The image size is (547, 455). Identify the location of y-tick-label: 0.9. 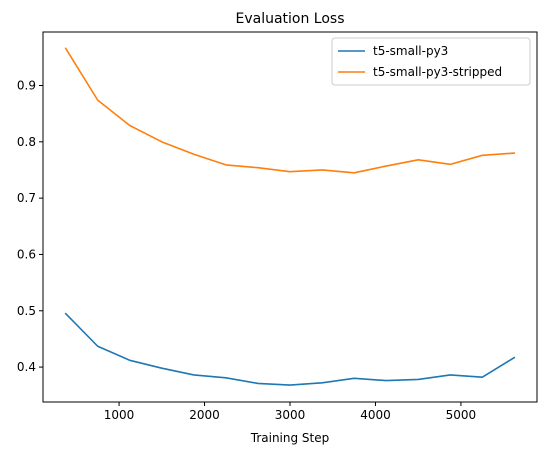
(26, 86).